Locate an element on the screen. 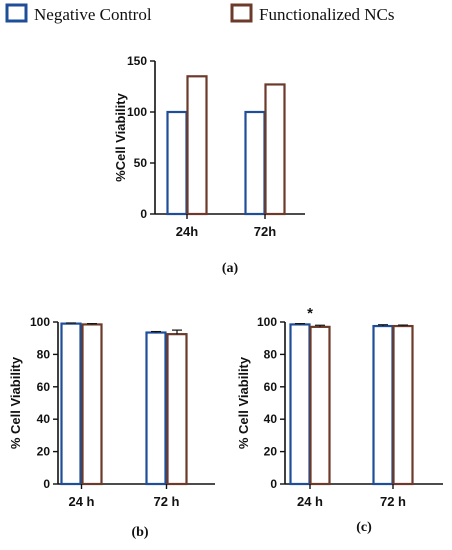  panel-label: (a) is located at coordinates (230, 268).